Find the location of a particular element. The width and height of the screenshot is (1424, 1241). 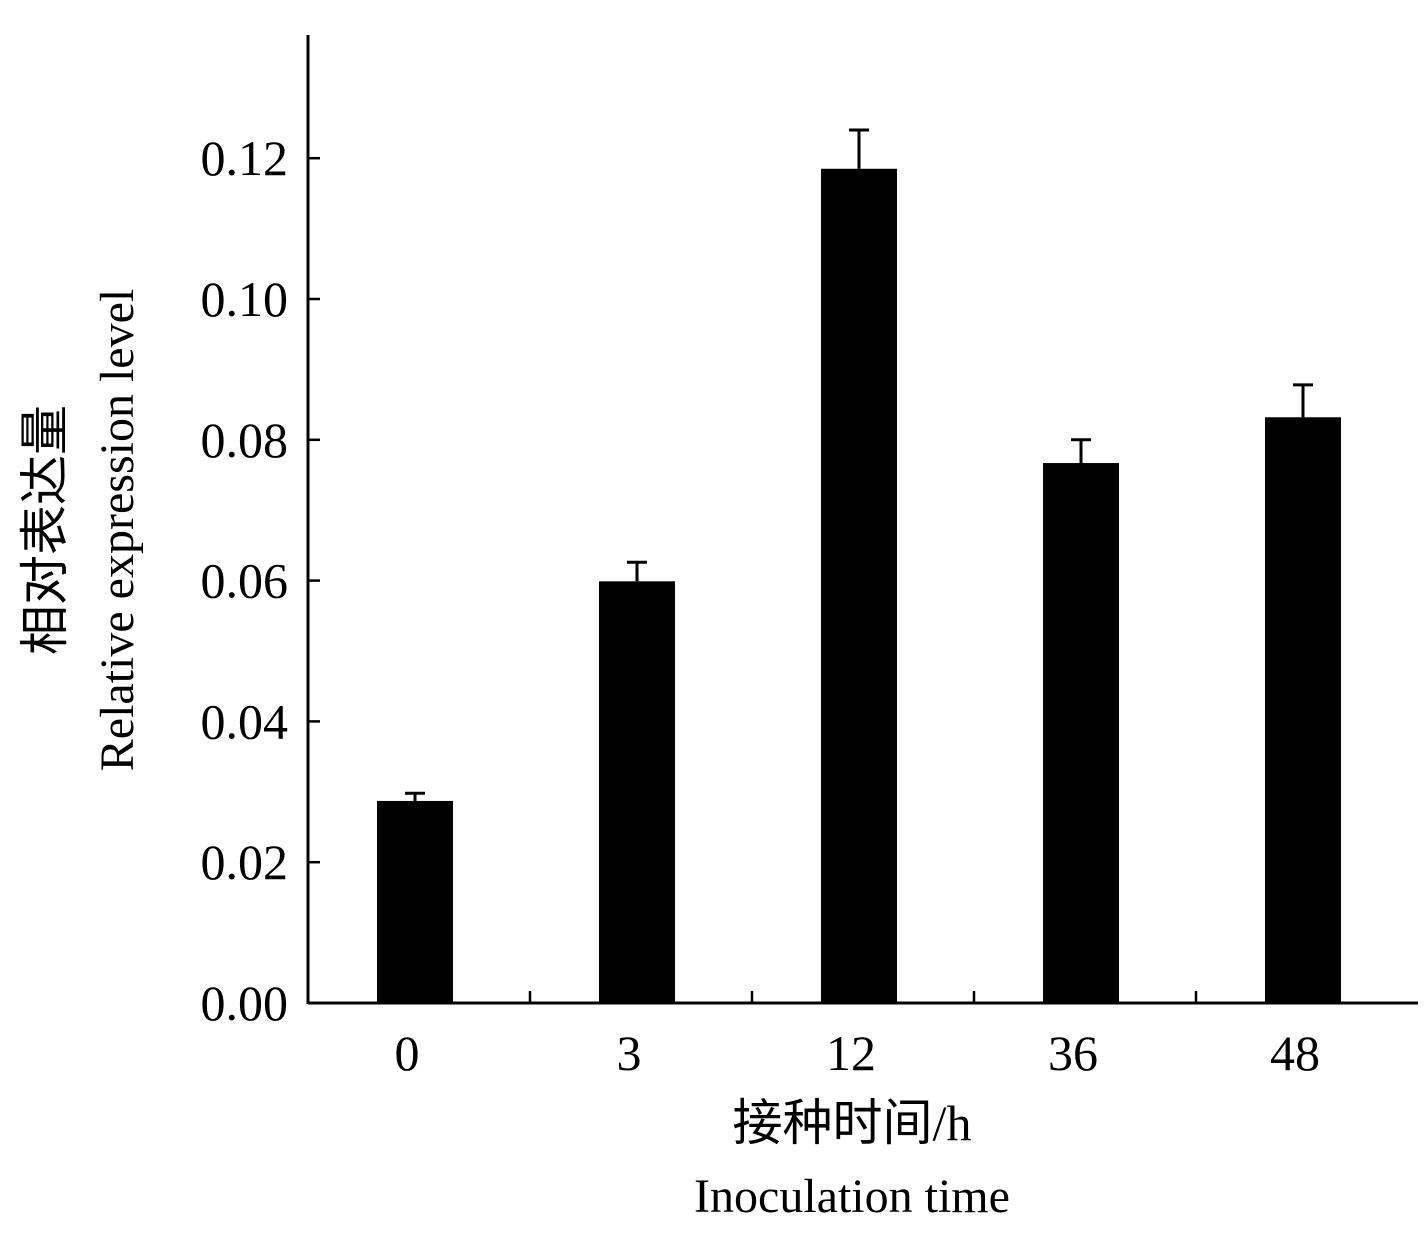

x-axis-label: 接种时间/h is located at coordinates (852, 1123).